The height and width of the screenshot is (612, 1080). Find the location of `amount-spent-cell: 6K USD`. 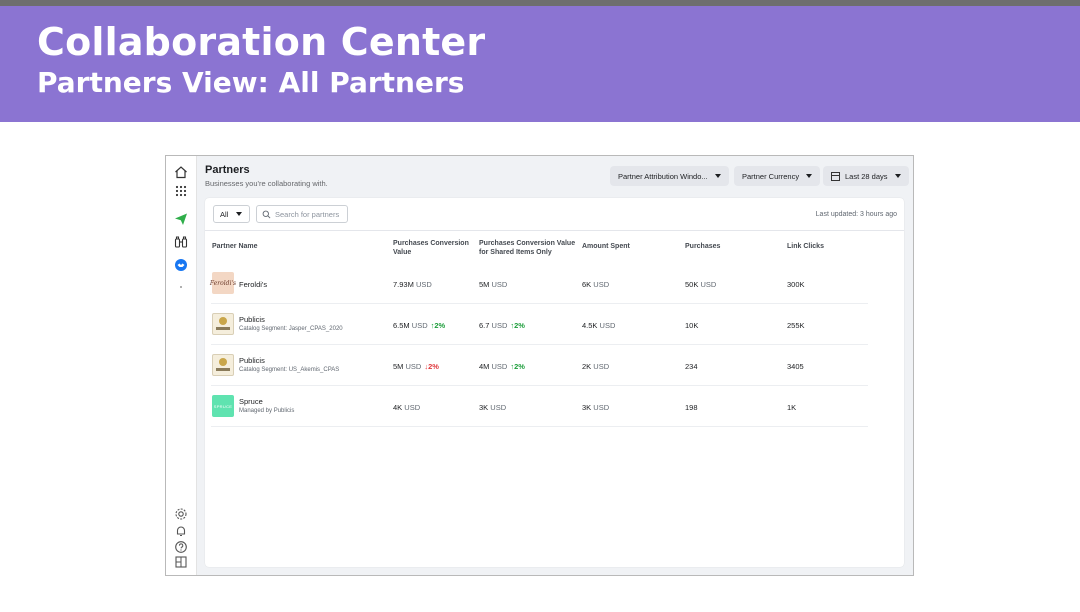

amount-spent-cell: 6K USD is located at coordinates (596, 284).